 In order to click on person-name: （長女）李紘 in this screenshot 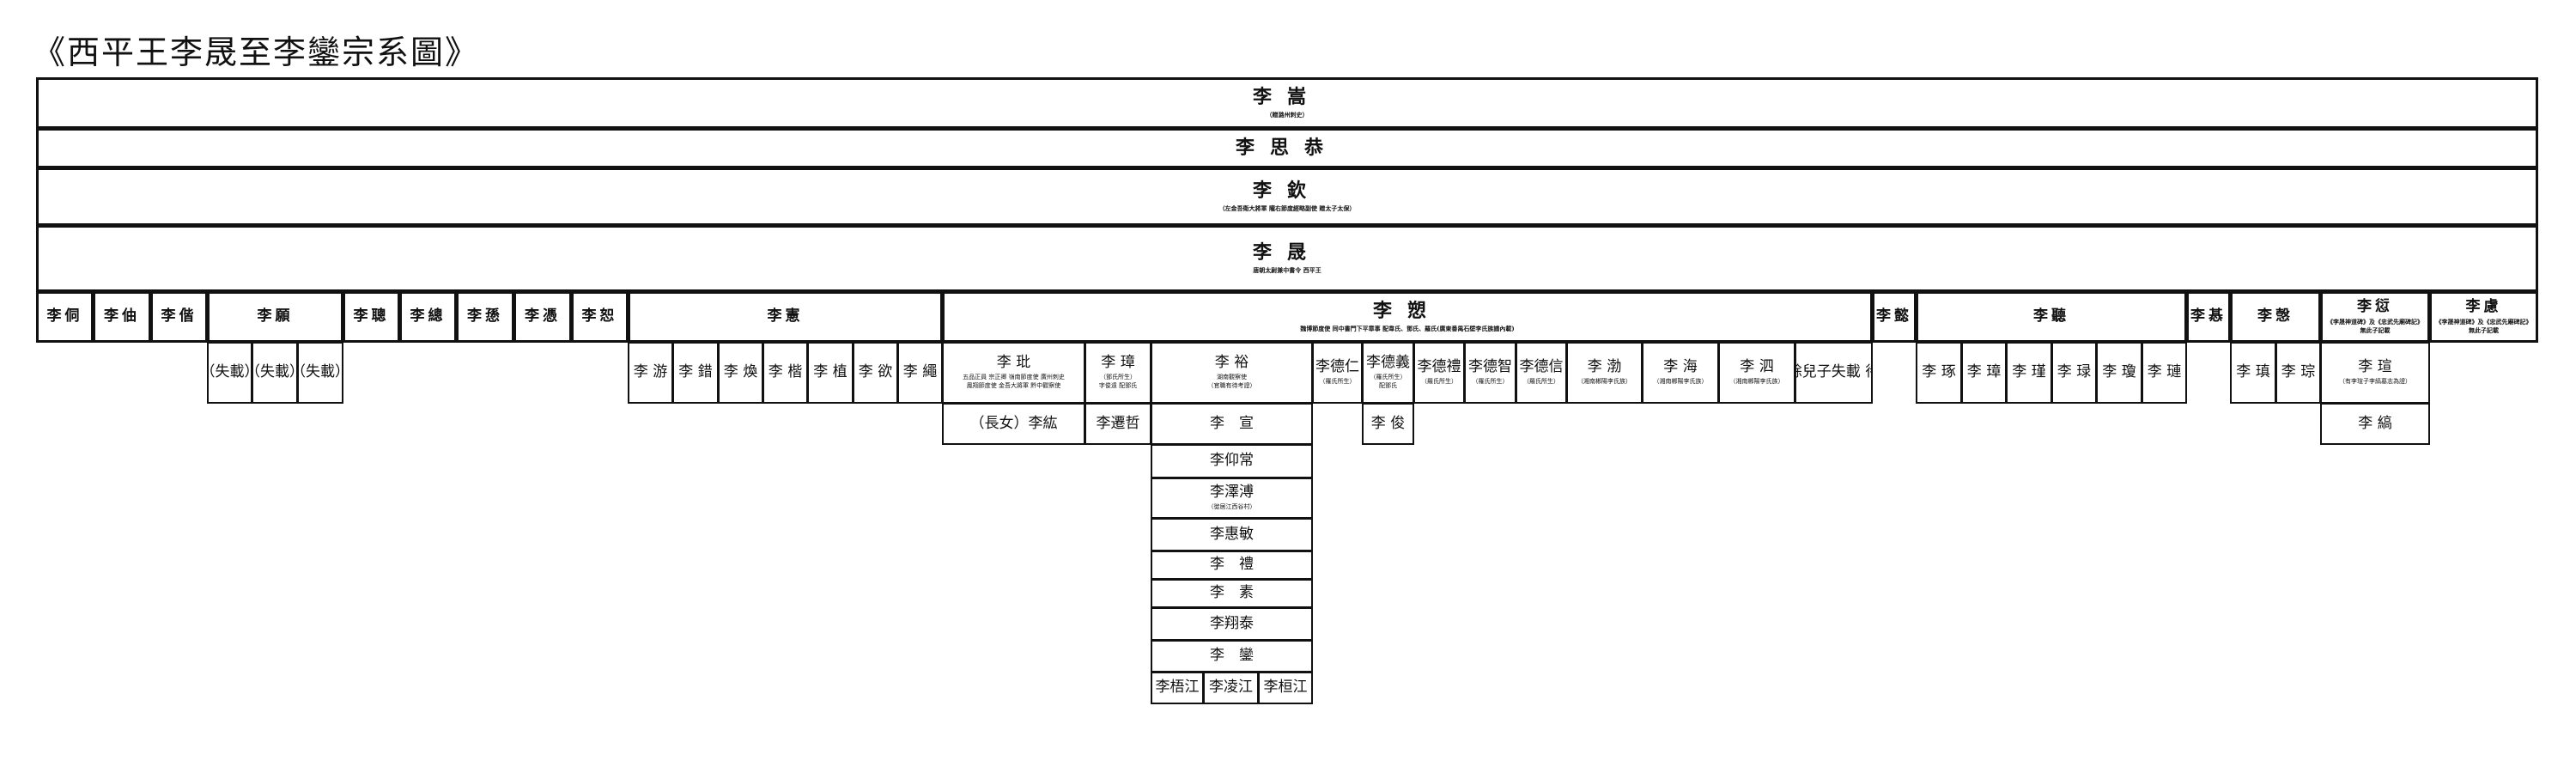, I will do `click(1013, 423)`.